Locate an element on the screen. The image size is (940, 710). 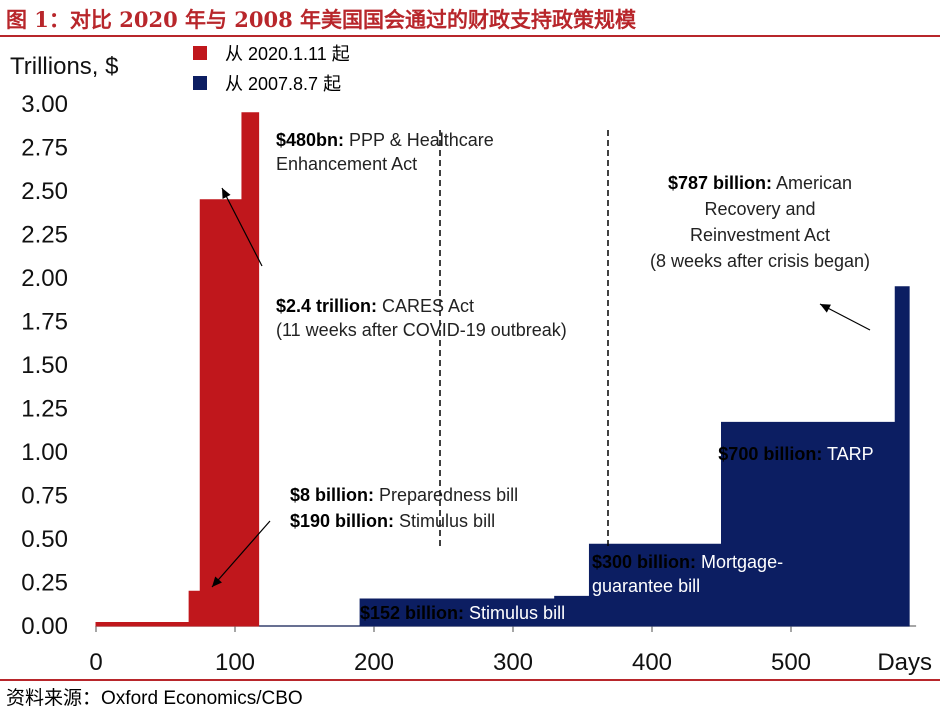
x-axis-label: Days is located at coordinates (904, 662).